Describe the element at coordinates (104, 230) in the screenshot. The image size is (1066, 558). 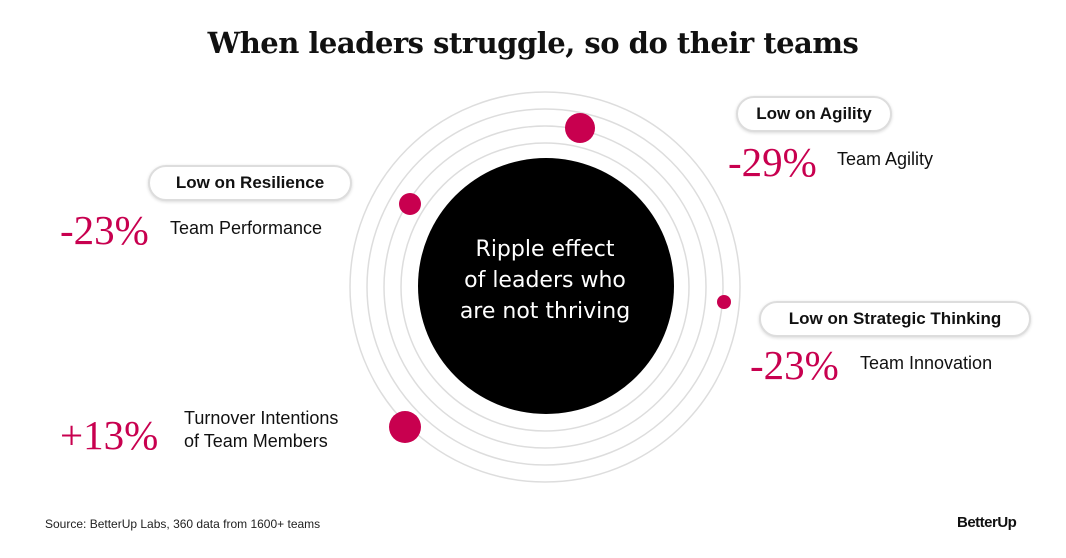
I see `value-team-performance: -23%` at that location.